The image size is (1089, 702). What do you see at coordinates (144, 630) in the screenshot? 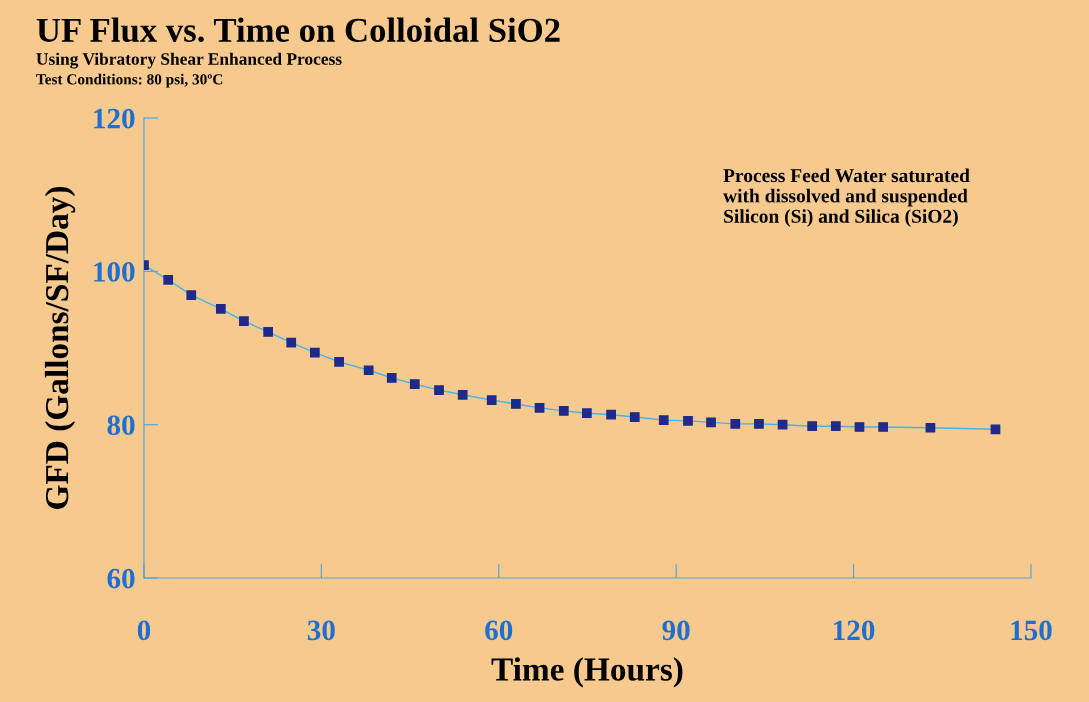
I see `x-tick-label: 0` at bounding box center [144, 630].